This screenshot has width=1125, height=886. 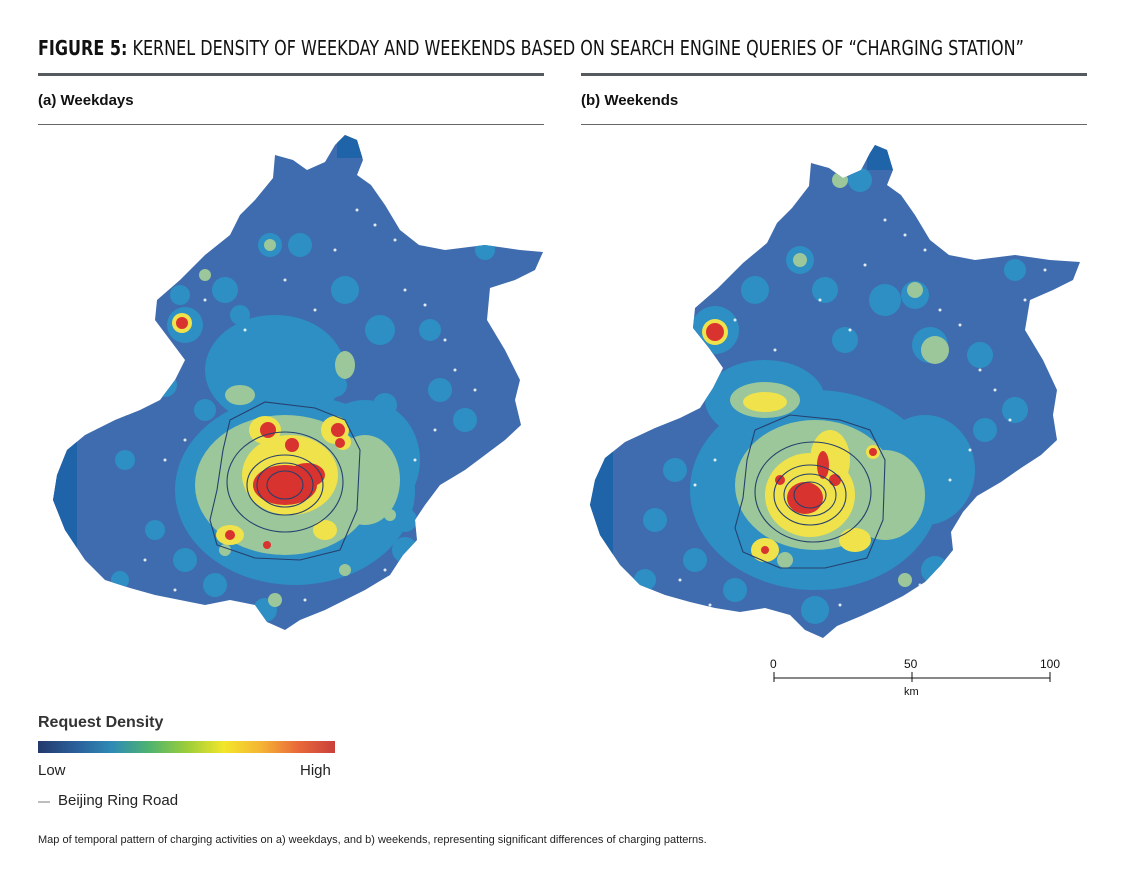 What do you see at coordinates (86, 100) in the screenshot?
I see `panel-a-label: (a) Weekdays` at bounding box center [86, 100].